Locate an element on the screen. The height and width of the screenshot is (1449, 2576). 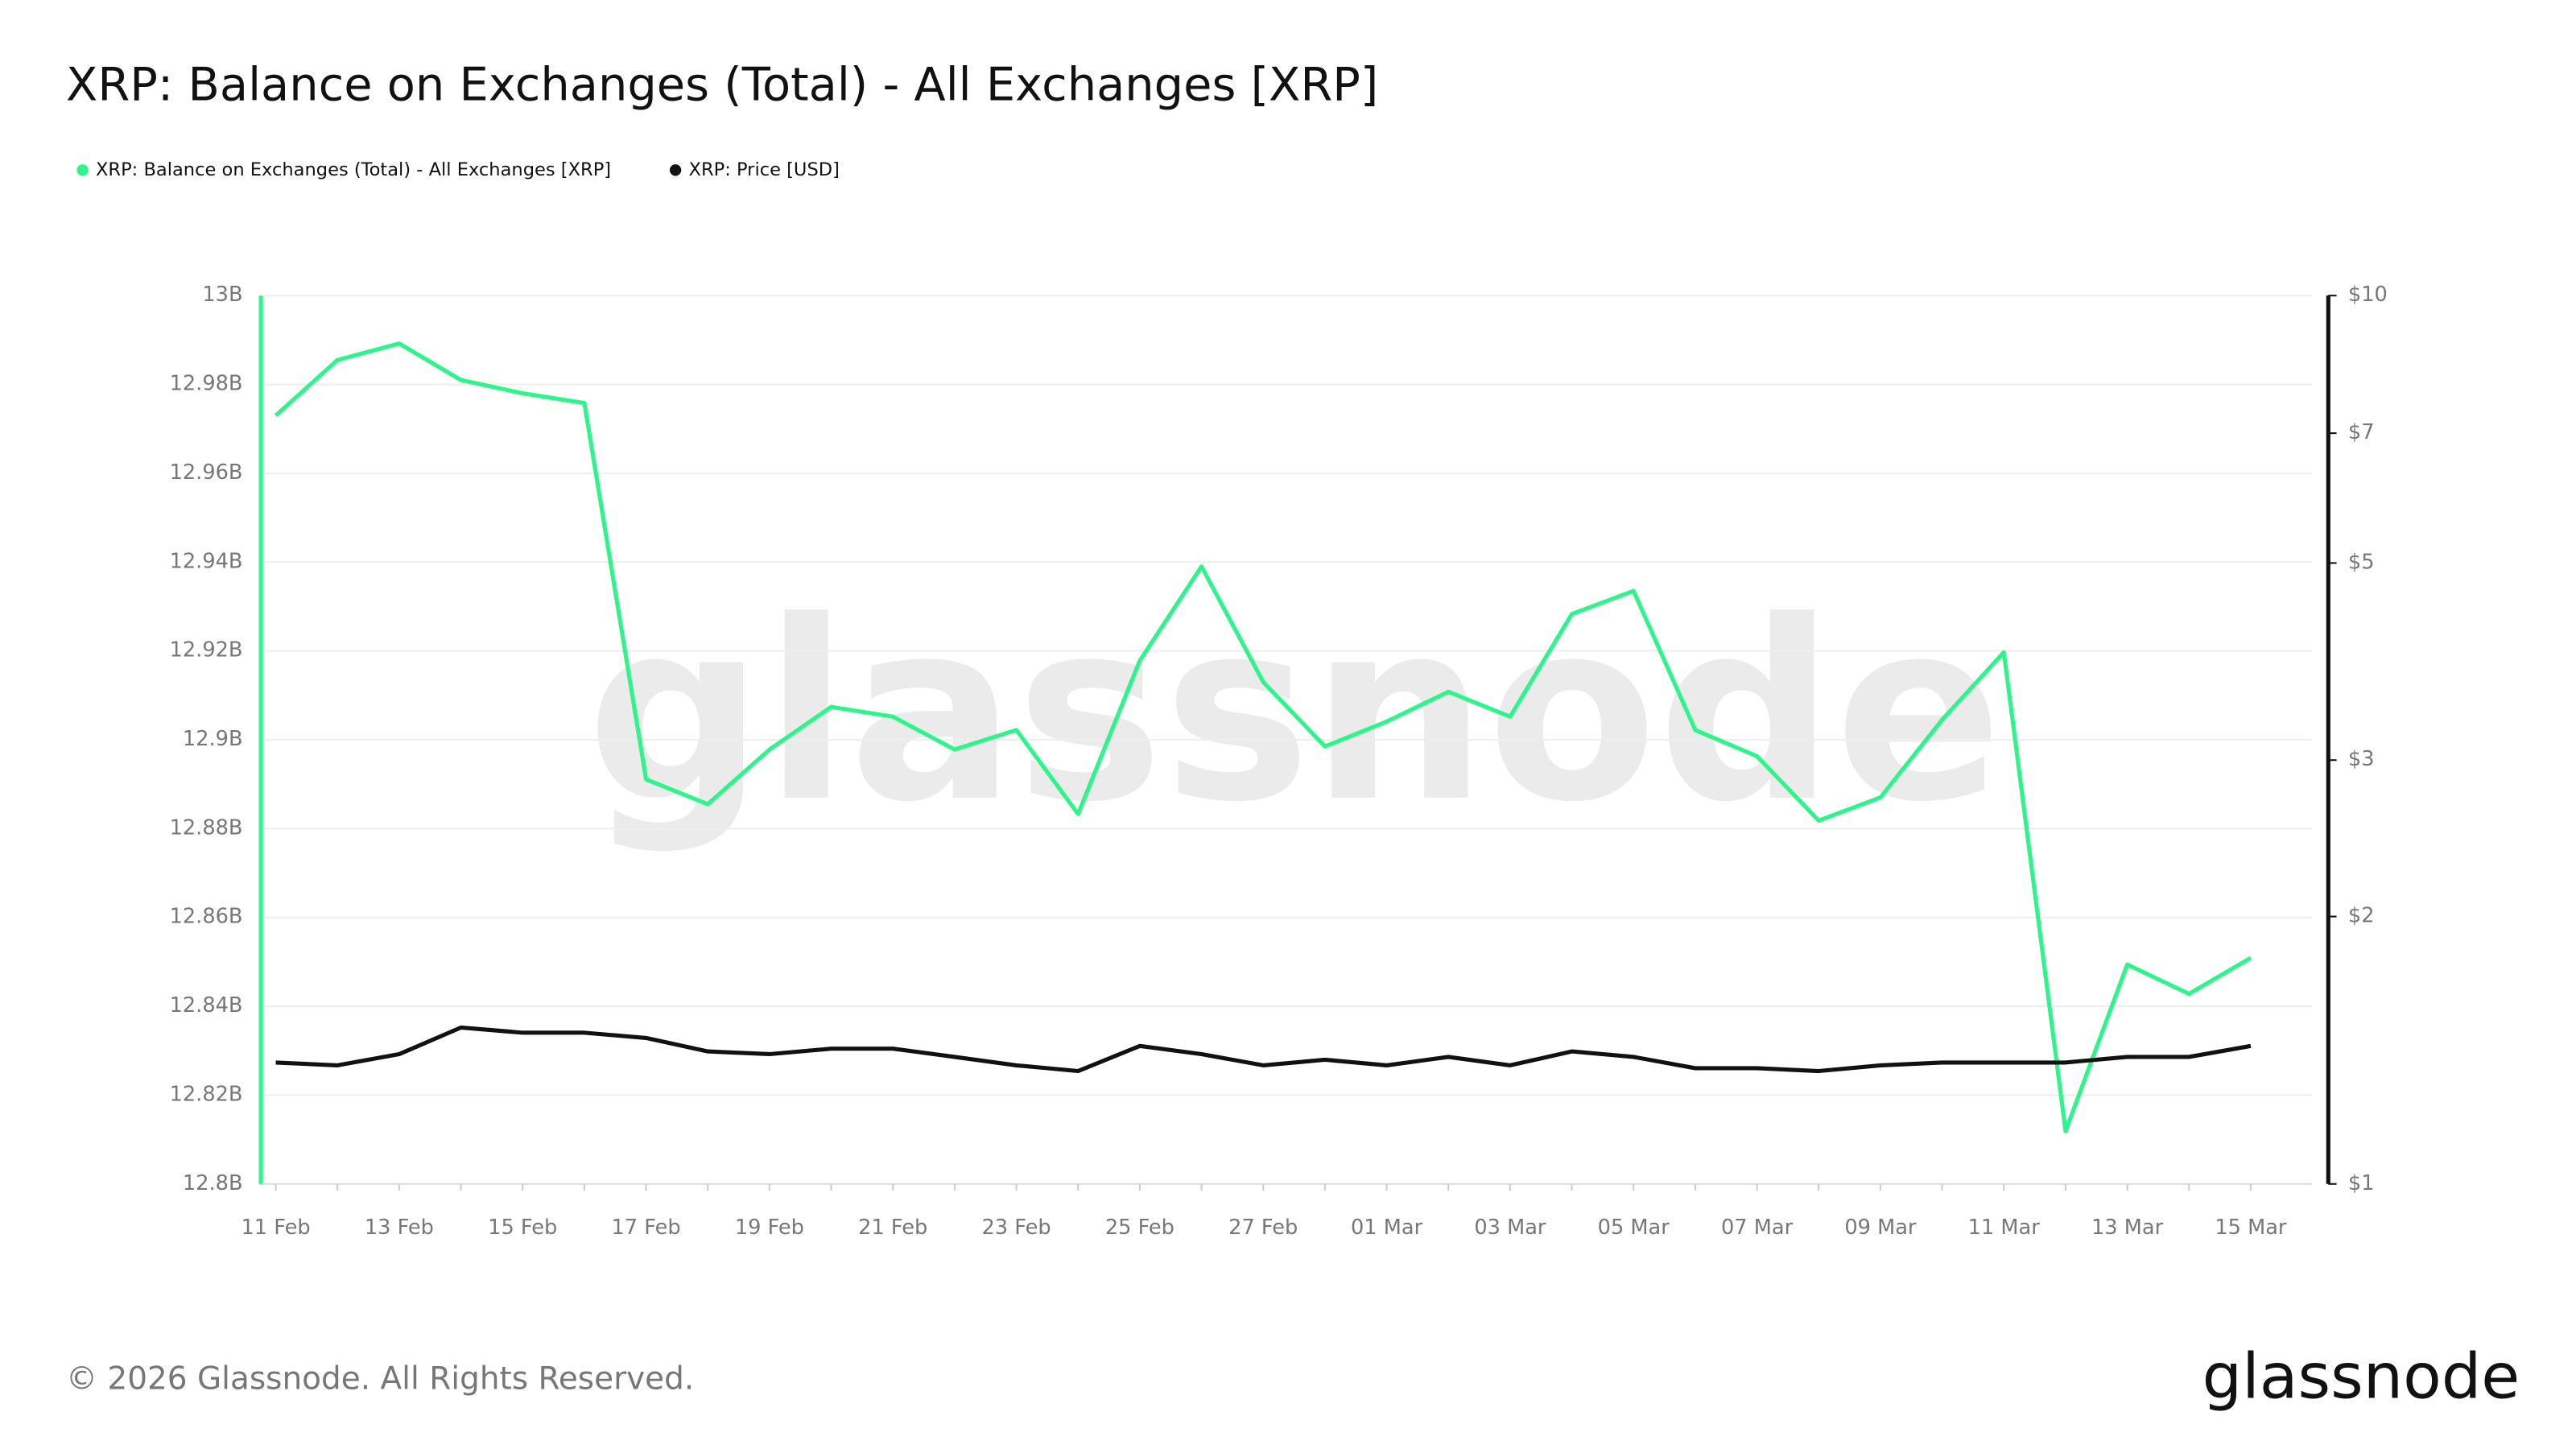
y-tick-label: 12.88B is located at coordinates (206, 827).